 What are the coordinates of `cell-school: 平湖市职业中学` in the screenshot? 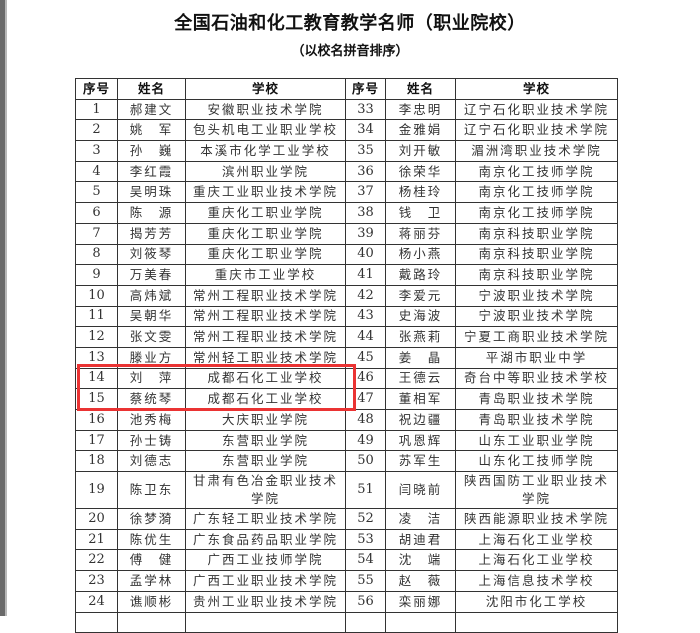 It's located at (536, 357).